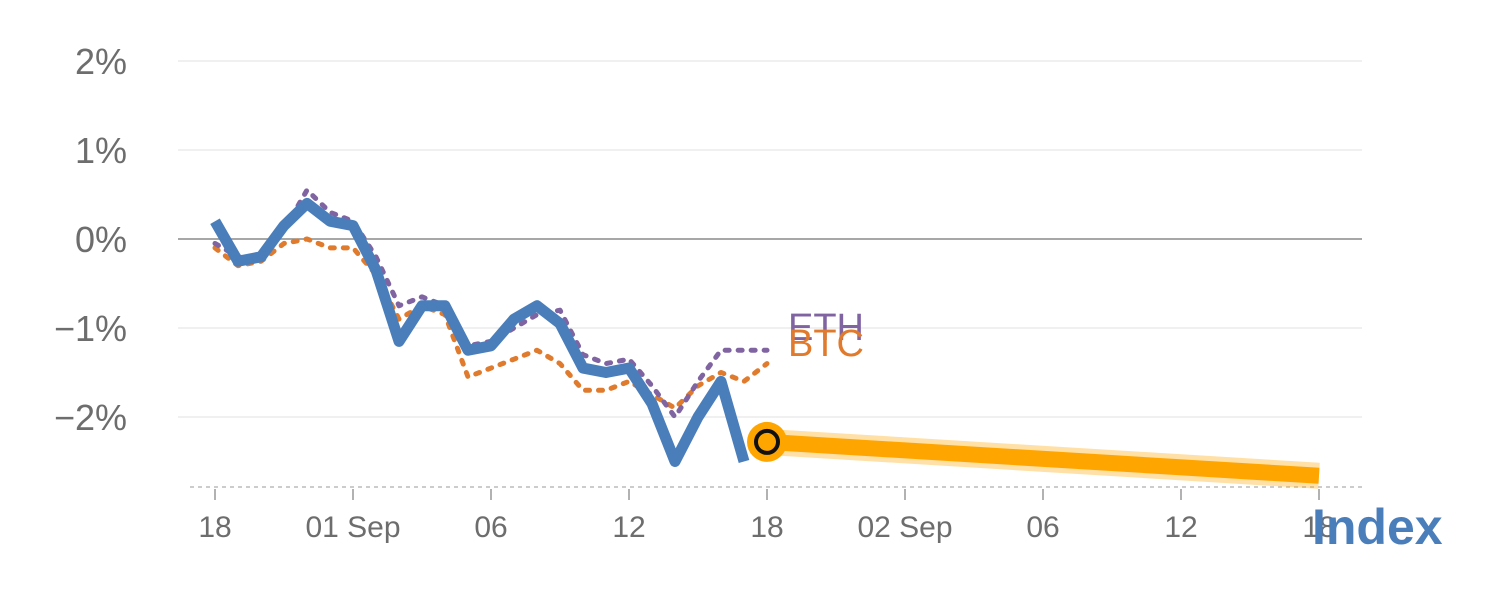 This screenshot has height=600, width=1500. What do you see at coordinates (767, 441) in the screenshot?
I see `current-marker` at bounding box center [767, 441].